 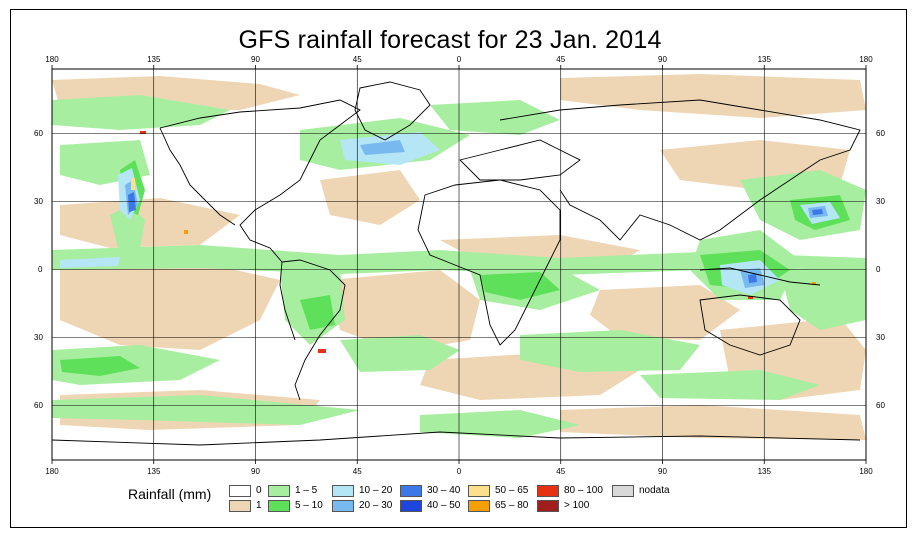 What do you see at coordinates (475, 237) in the screenshot?
I see `rain-30-50mm-areas` at bounding box center [475, 237].